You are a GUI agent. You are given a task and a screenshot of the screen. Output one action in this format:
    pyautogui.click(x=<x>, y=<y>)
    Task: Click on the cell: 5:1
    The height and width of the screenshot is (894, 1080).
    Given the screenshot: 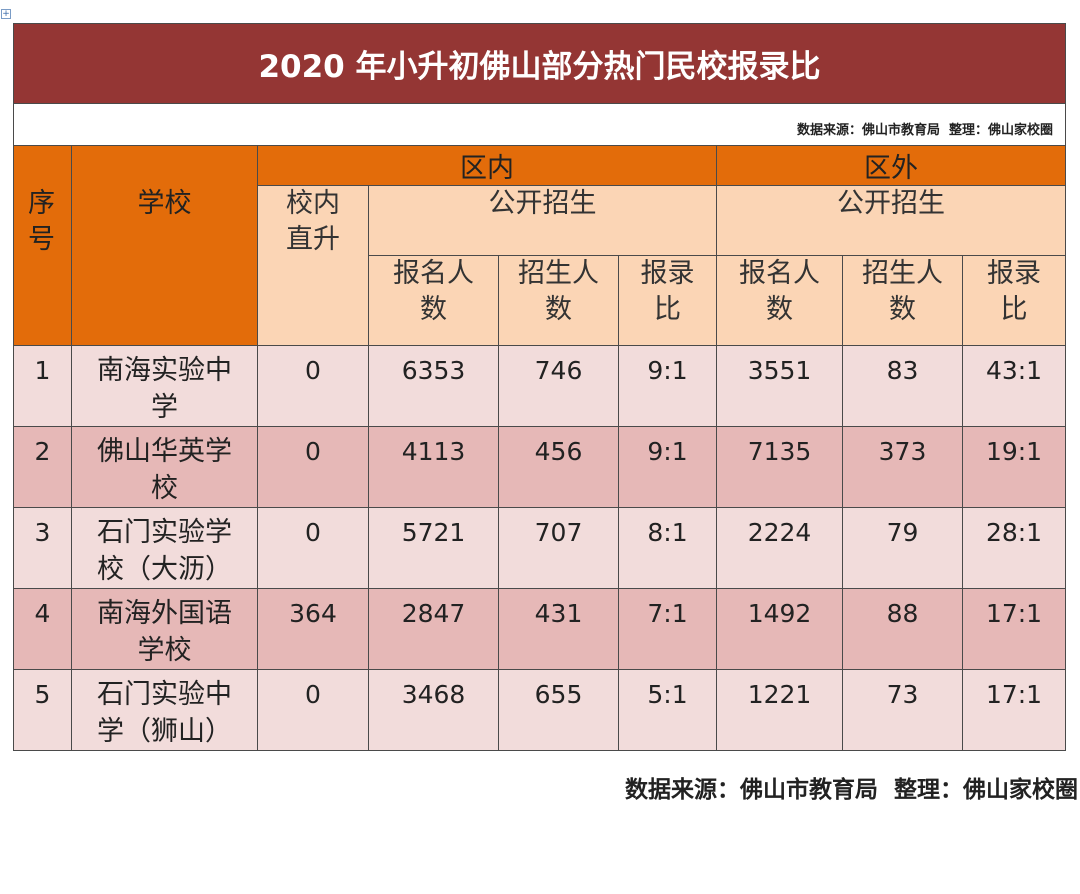 What is the action you would take?
    pyautogui.click(x=667, y=710)
    